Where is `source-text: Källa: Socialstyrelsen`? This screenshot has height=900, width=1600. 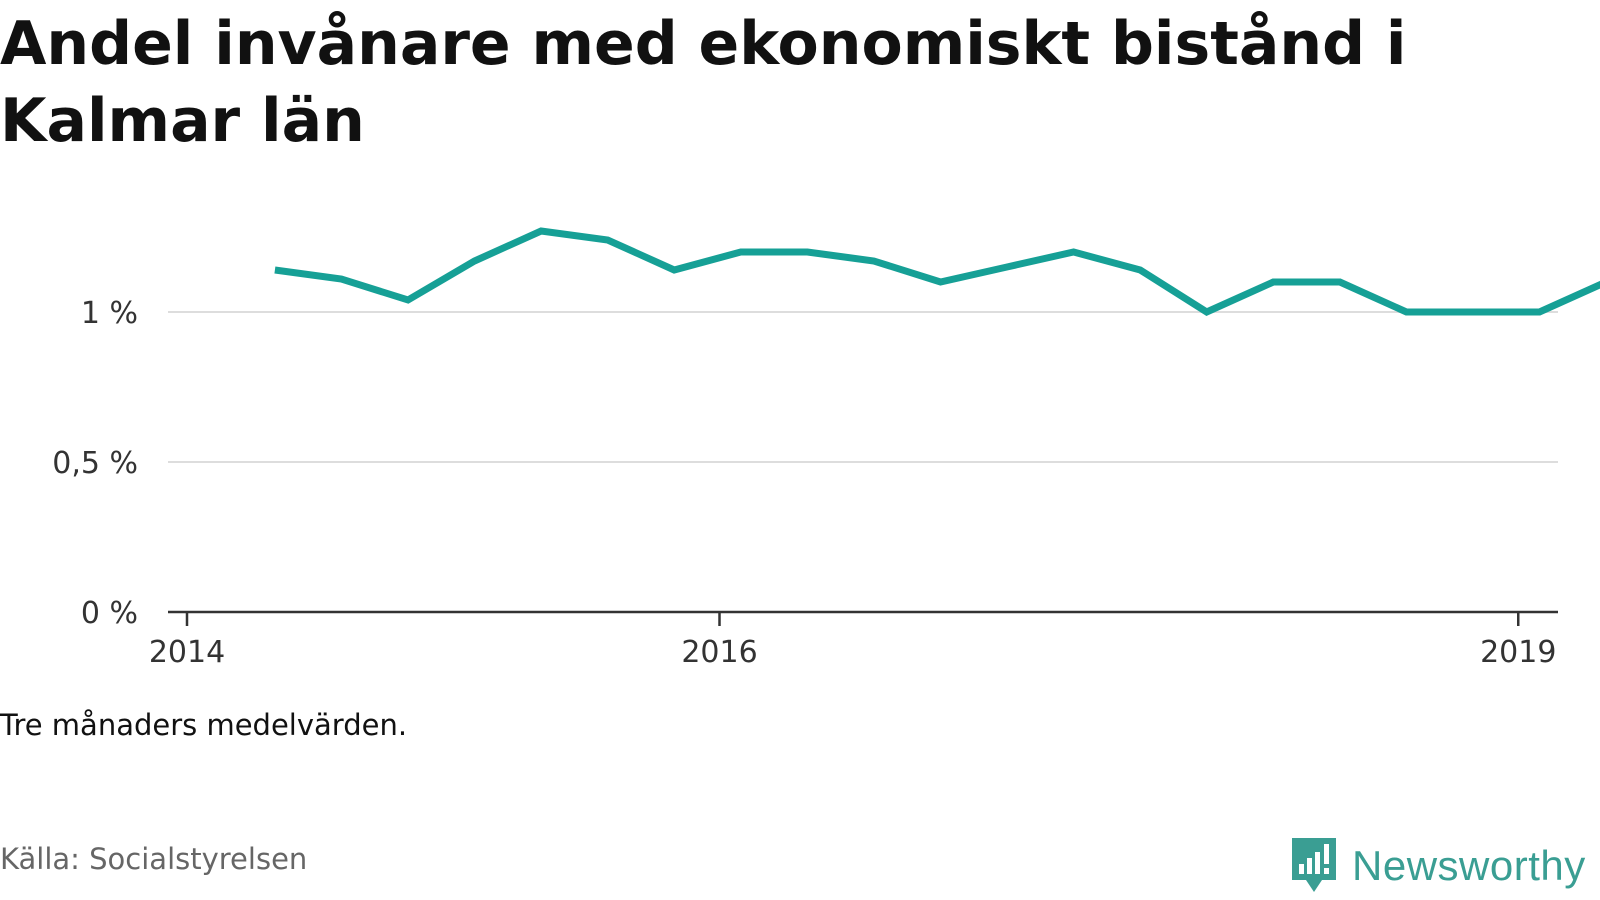
source-text: Källa: Socialstyrelsen is located at coordinates (154, 859).